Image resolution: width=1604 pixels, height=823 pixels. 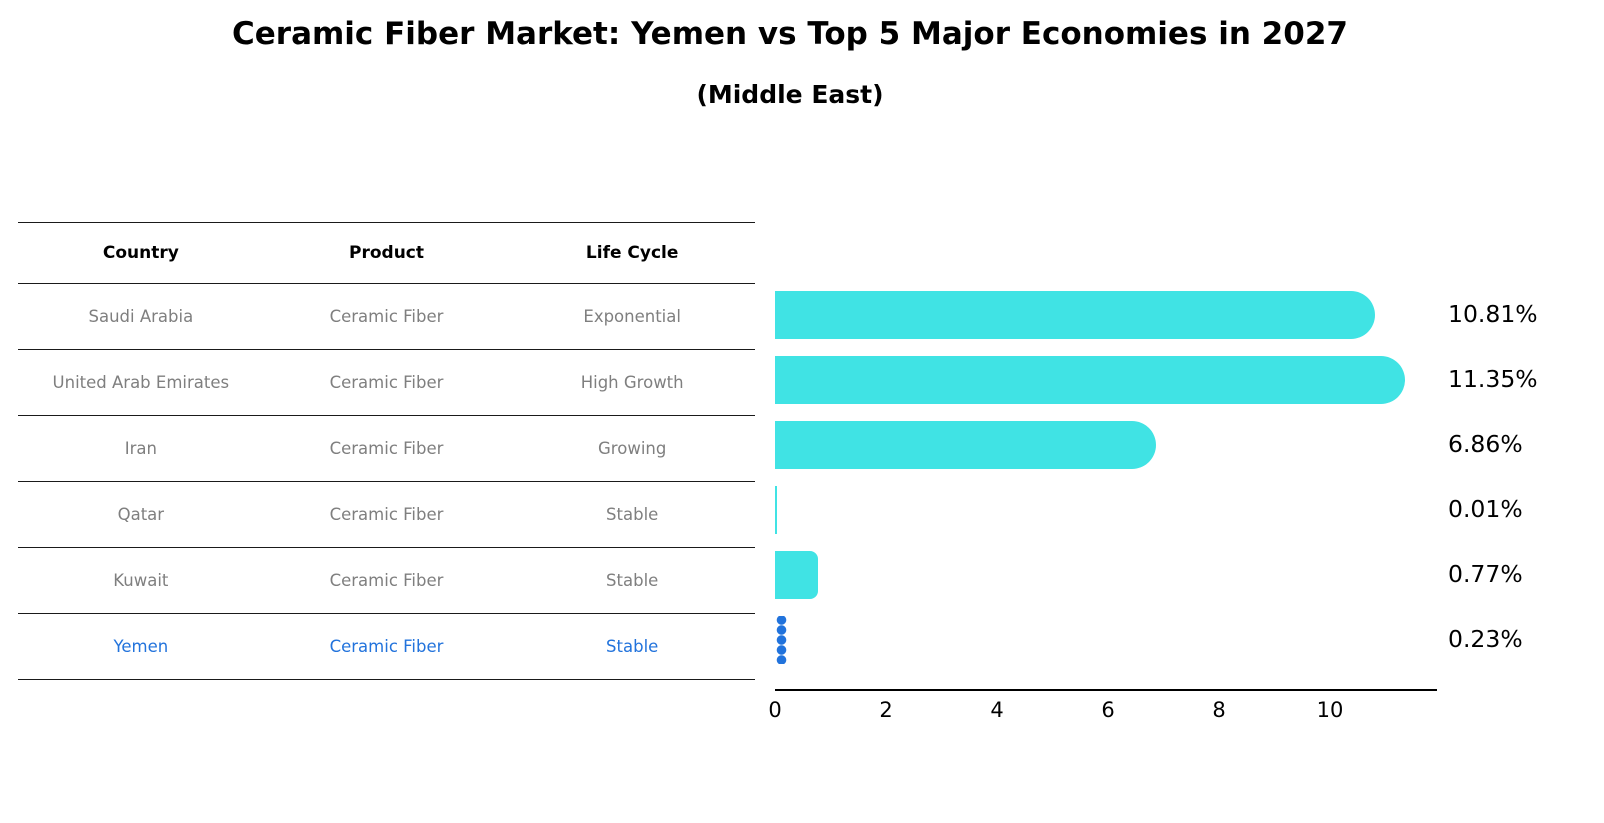 I want to click on table-row: Saudi Arabia Ceramic Fiber Exponential, so click(x=386, y=317).